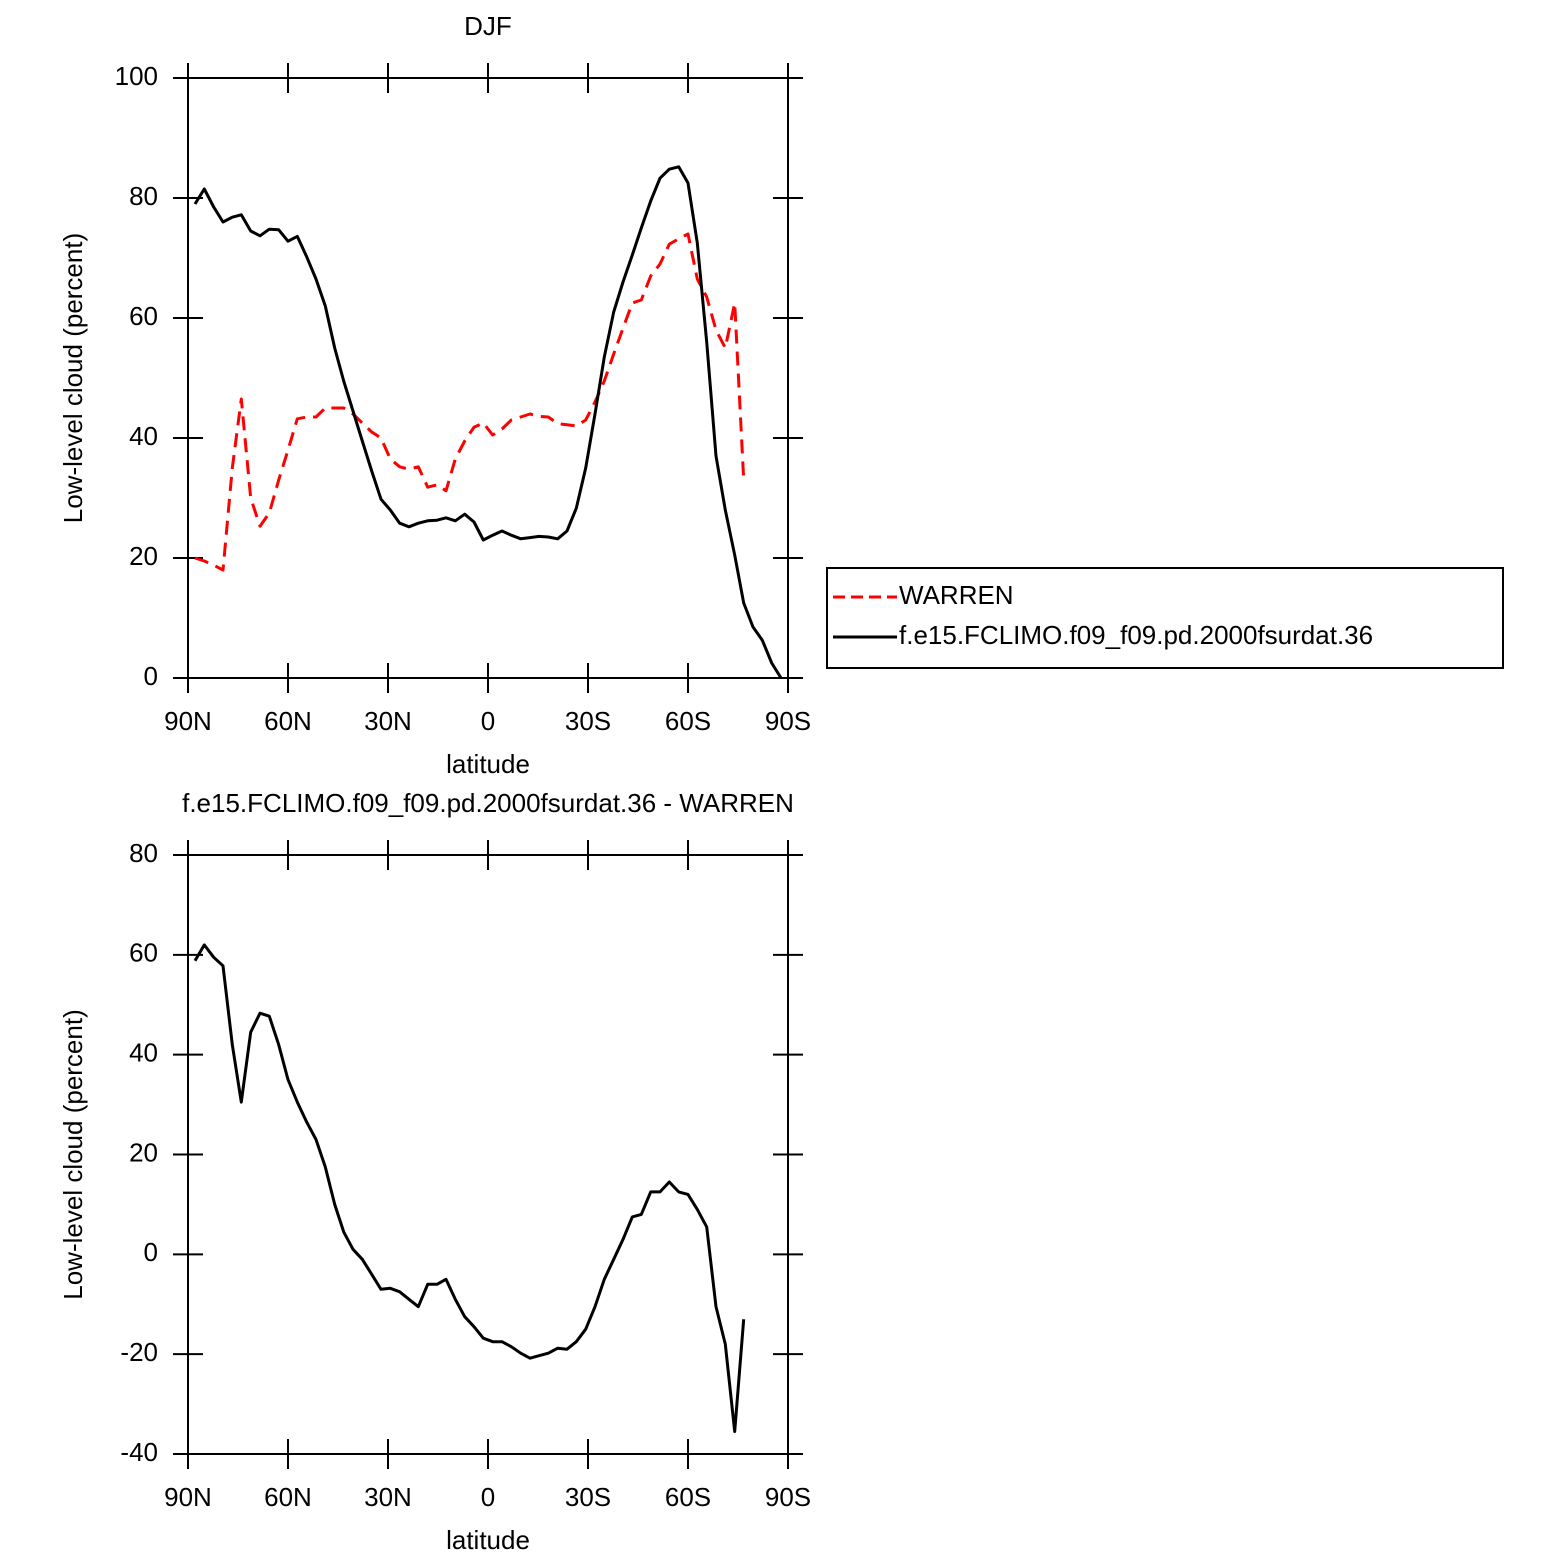 The height and width of the screenshot is (1563, 1563). What do you see at coordinates (139, 1452) in the screenshot?
I see `y-tick-label: -40` at bounding box center [139, 1452].